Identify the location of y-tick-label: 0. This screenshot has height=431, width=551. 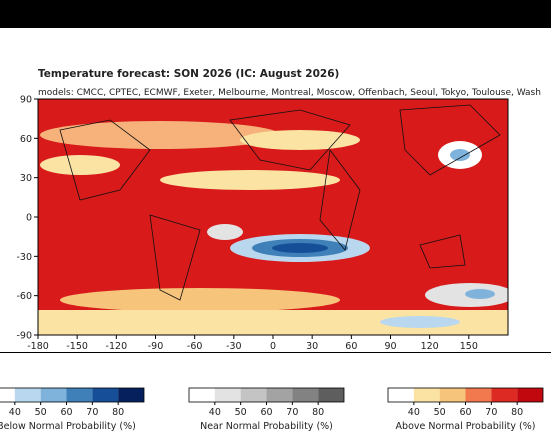
(29, 218).